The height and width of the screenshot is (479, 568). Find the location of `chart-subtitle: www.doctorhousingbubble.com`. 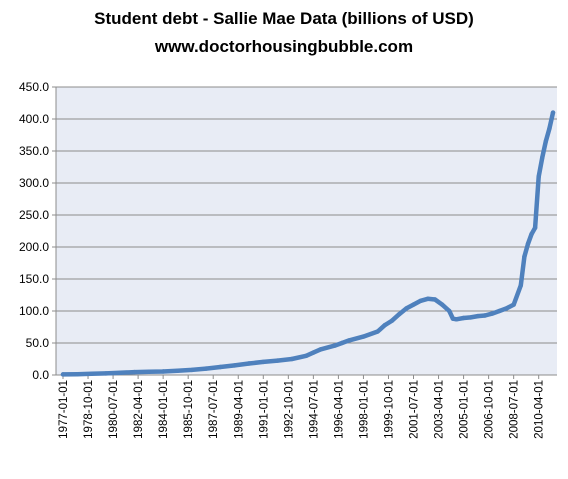

chart-subtitle: www.doctorhousingbubble.com is located at coordinates (284, 46).